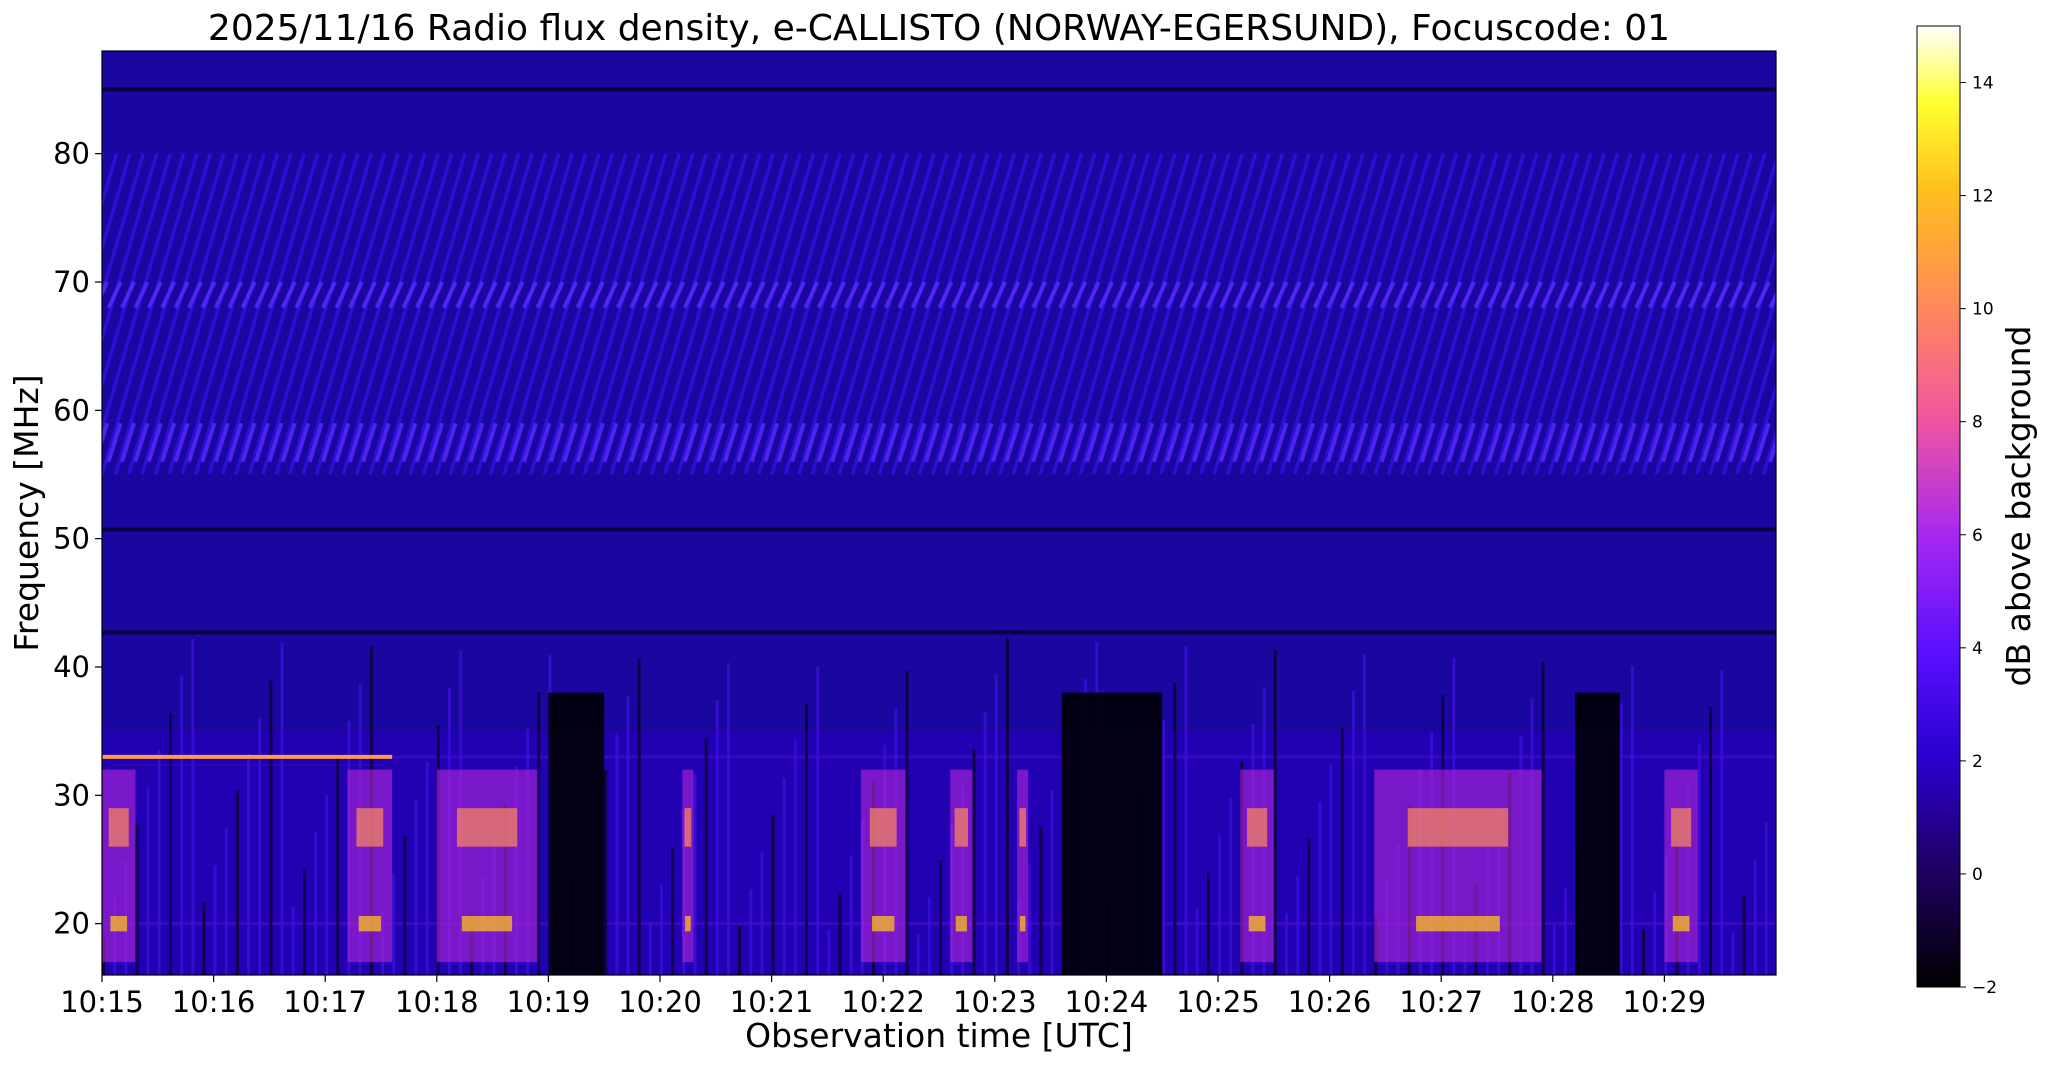  Describe the element at coordinates (102, 1002) in the screenshot. I see `x-tick-label: 10:15` at that location.